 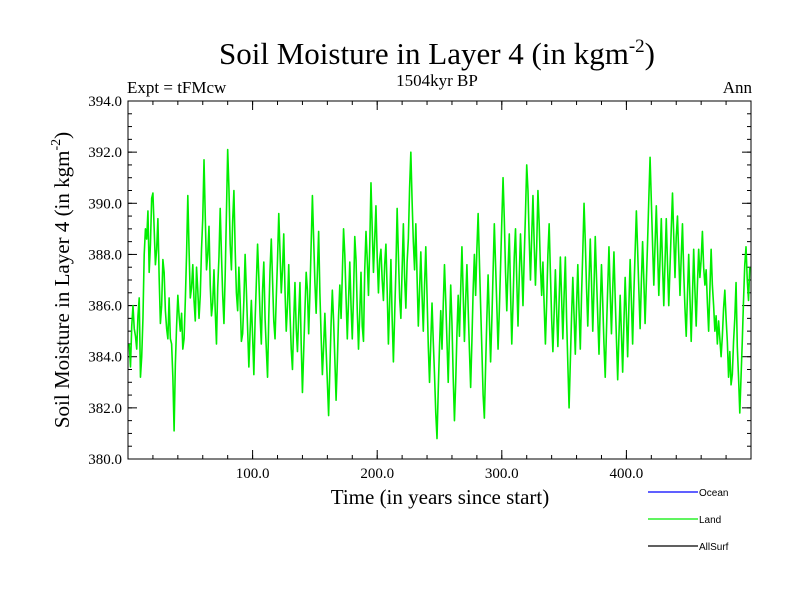 I want to click on title-main: Soil Moisture in Layer 4 (in kgm, so click(x=424, y=53).